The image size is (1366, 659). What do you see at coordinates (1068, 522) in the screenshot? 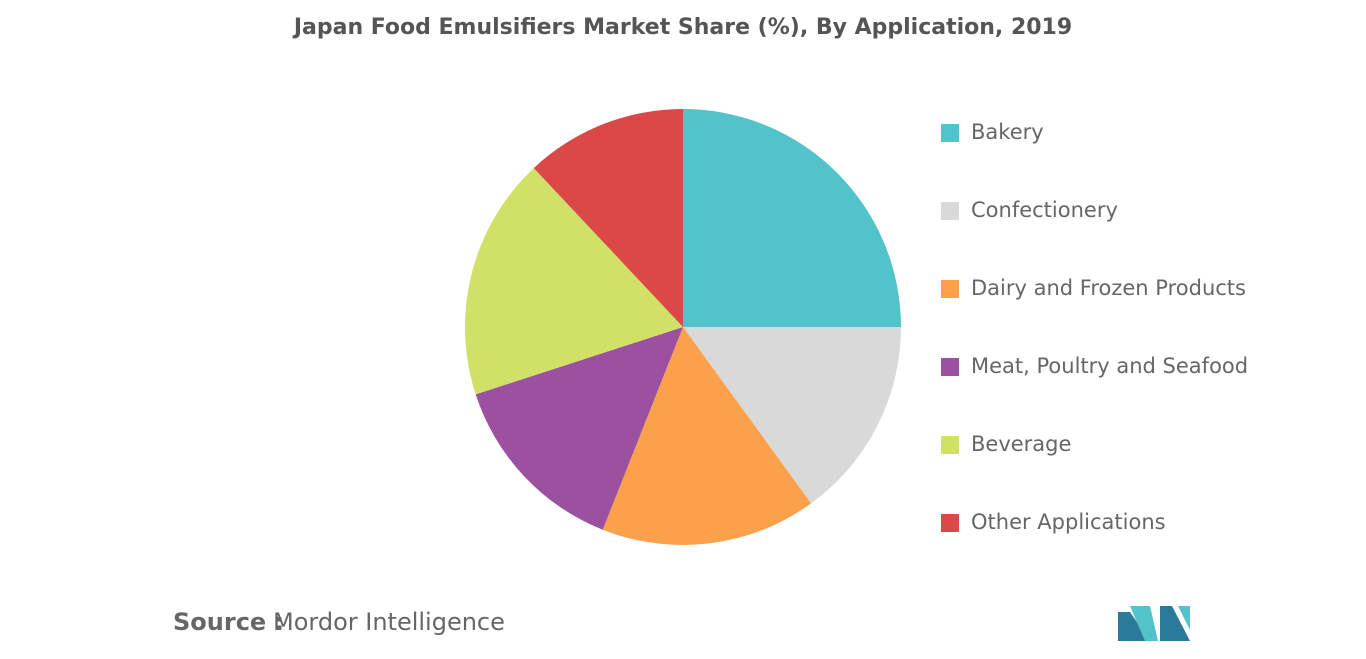
I see `legend-label: Other Applications` at bounding box center [1068, 522].